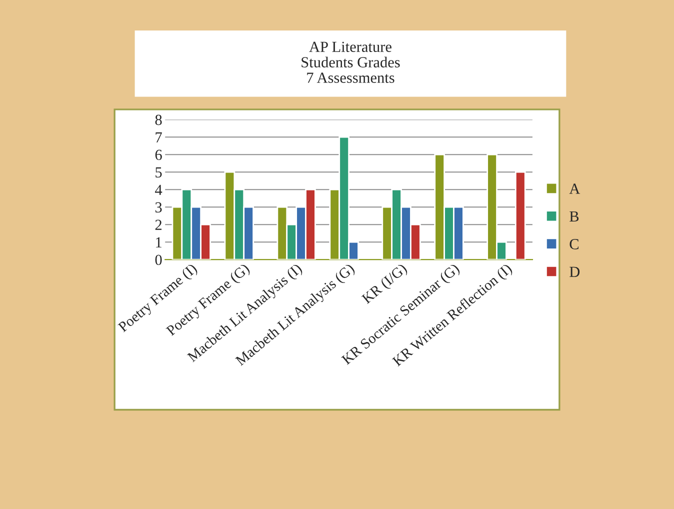  What do you see at coordinates (159, 242) in the screenshot?
I see `y-tick-label: 1` at bounding box center [159, 242].